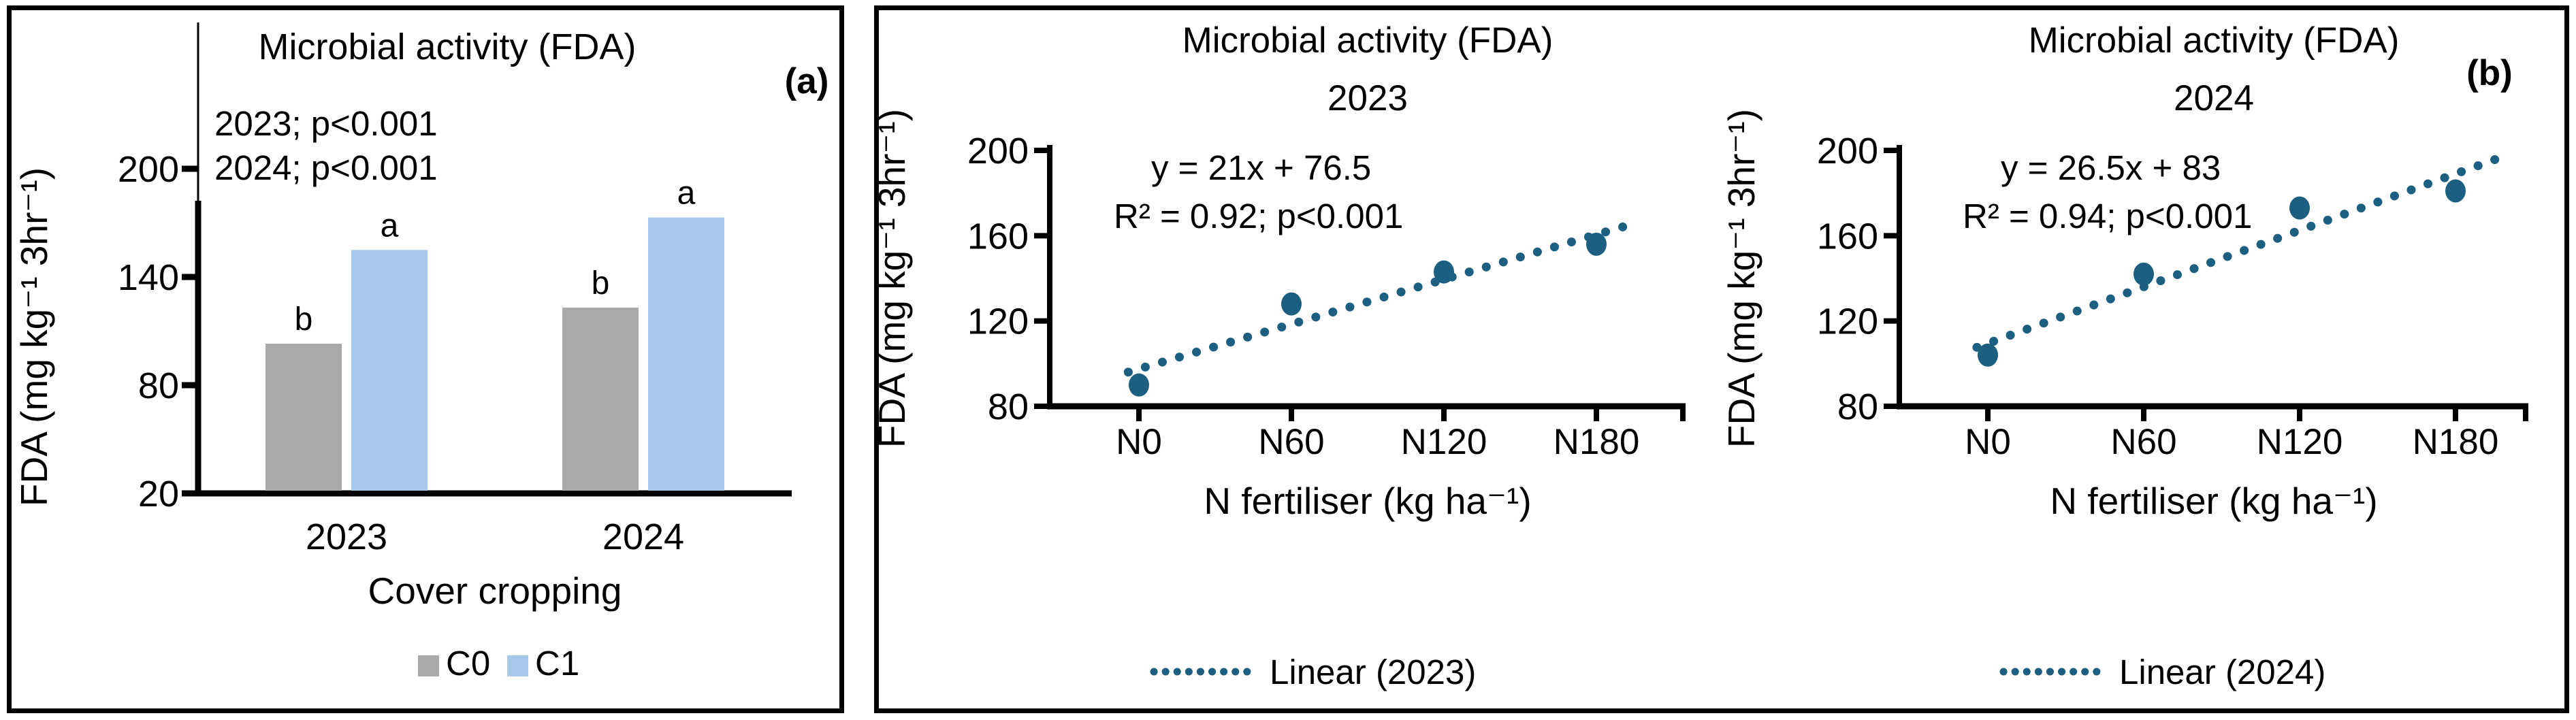  What do you see at coordinates (2111, 167) in the screenshot?
I see `trend-equation: y = 26.5x + 83` at bounding box center [2111, 167].